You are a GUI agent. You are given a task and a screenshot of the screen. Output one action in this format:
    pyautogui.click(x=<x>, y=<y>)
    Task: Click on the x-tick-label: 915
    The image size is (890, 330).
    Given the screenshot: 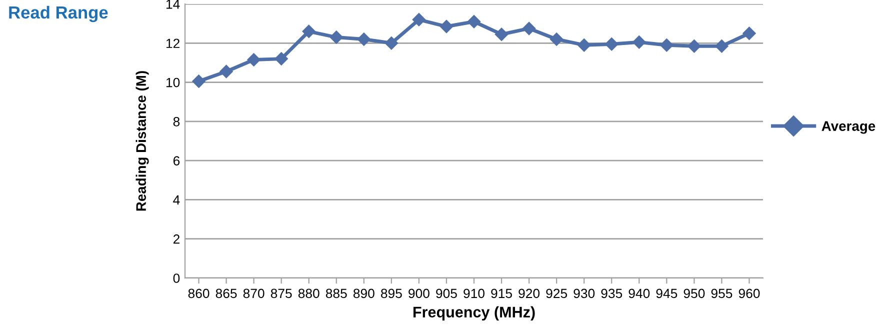 What is the action you would take?
    pyautogui.click(x=501, y=293)
    